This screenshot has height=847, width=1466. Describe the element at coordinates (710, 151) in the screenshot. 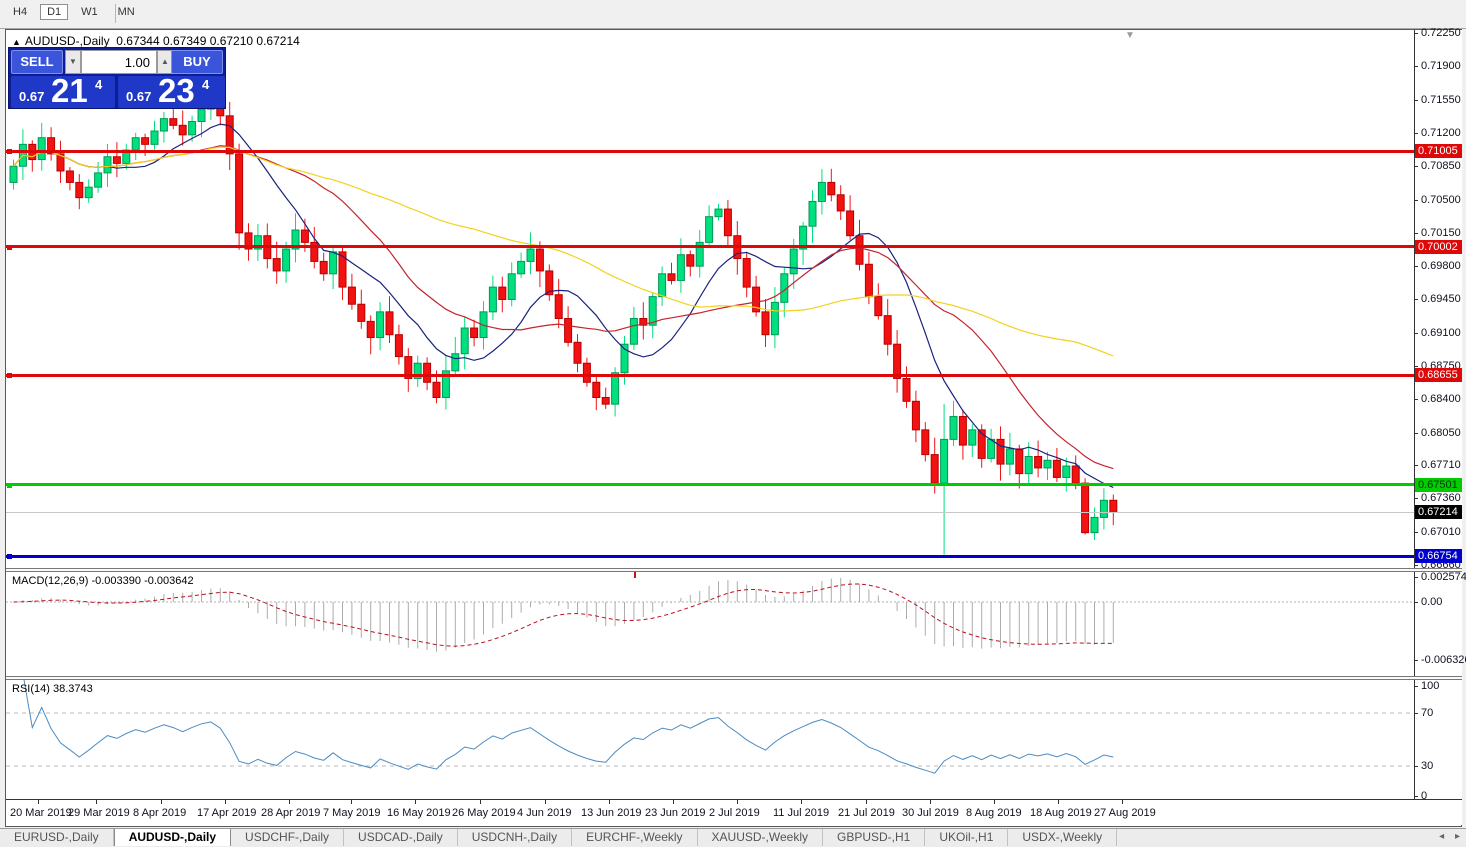

I see `horizontal-level-line-0.71005` at that location.